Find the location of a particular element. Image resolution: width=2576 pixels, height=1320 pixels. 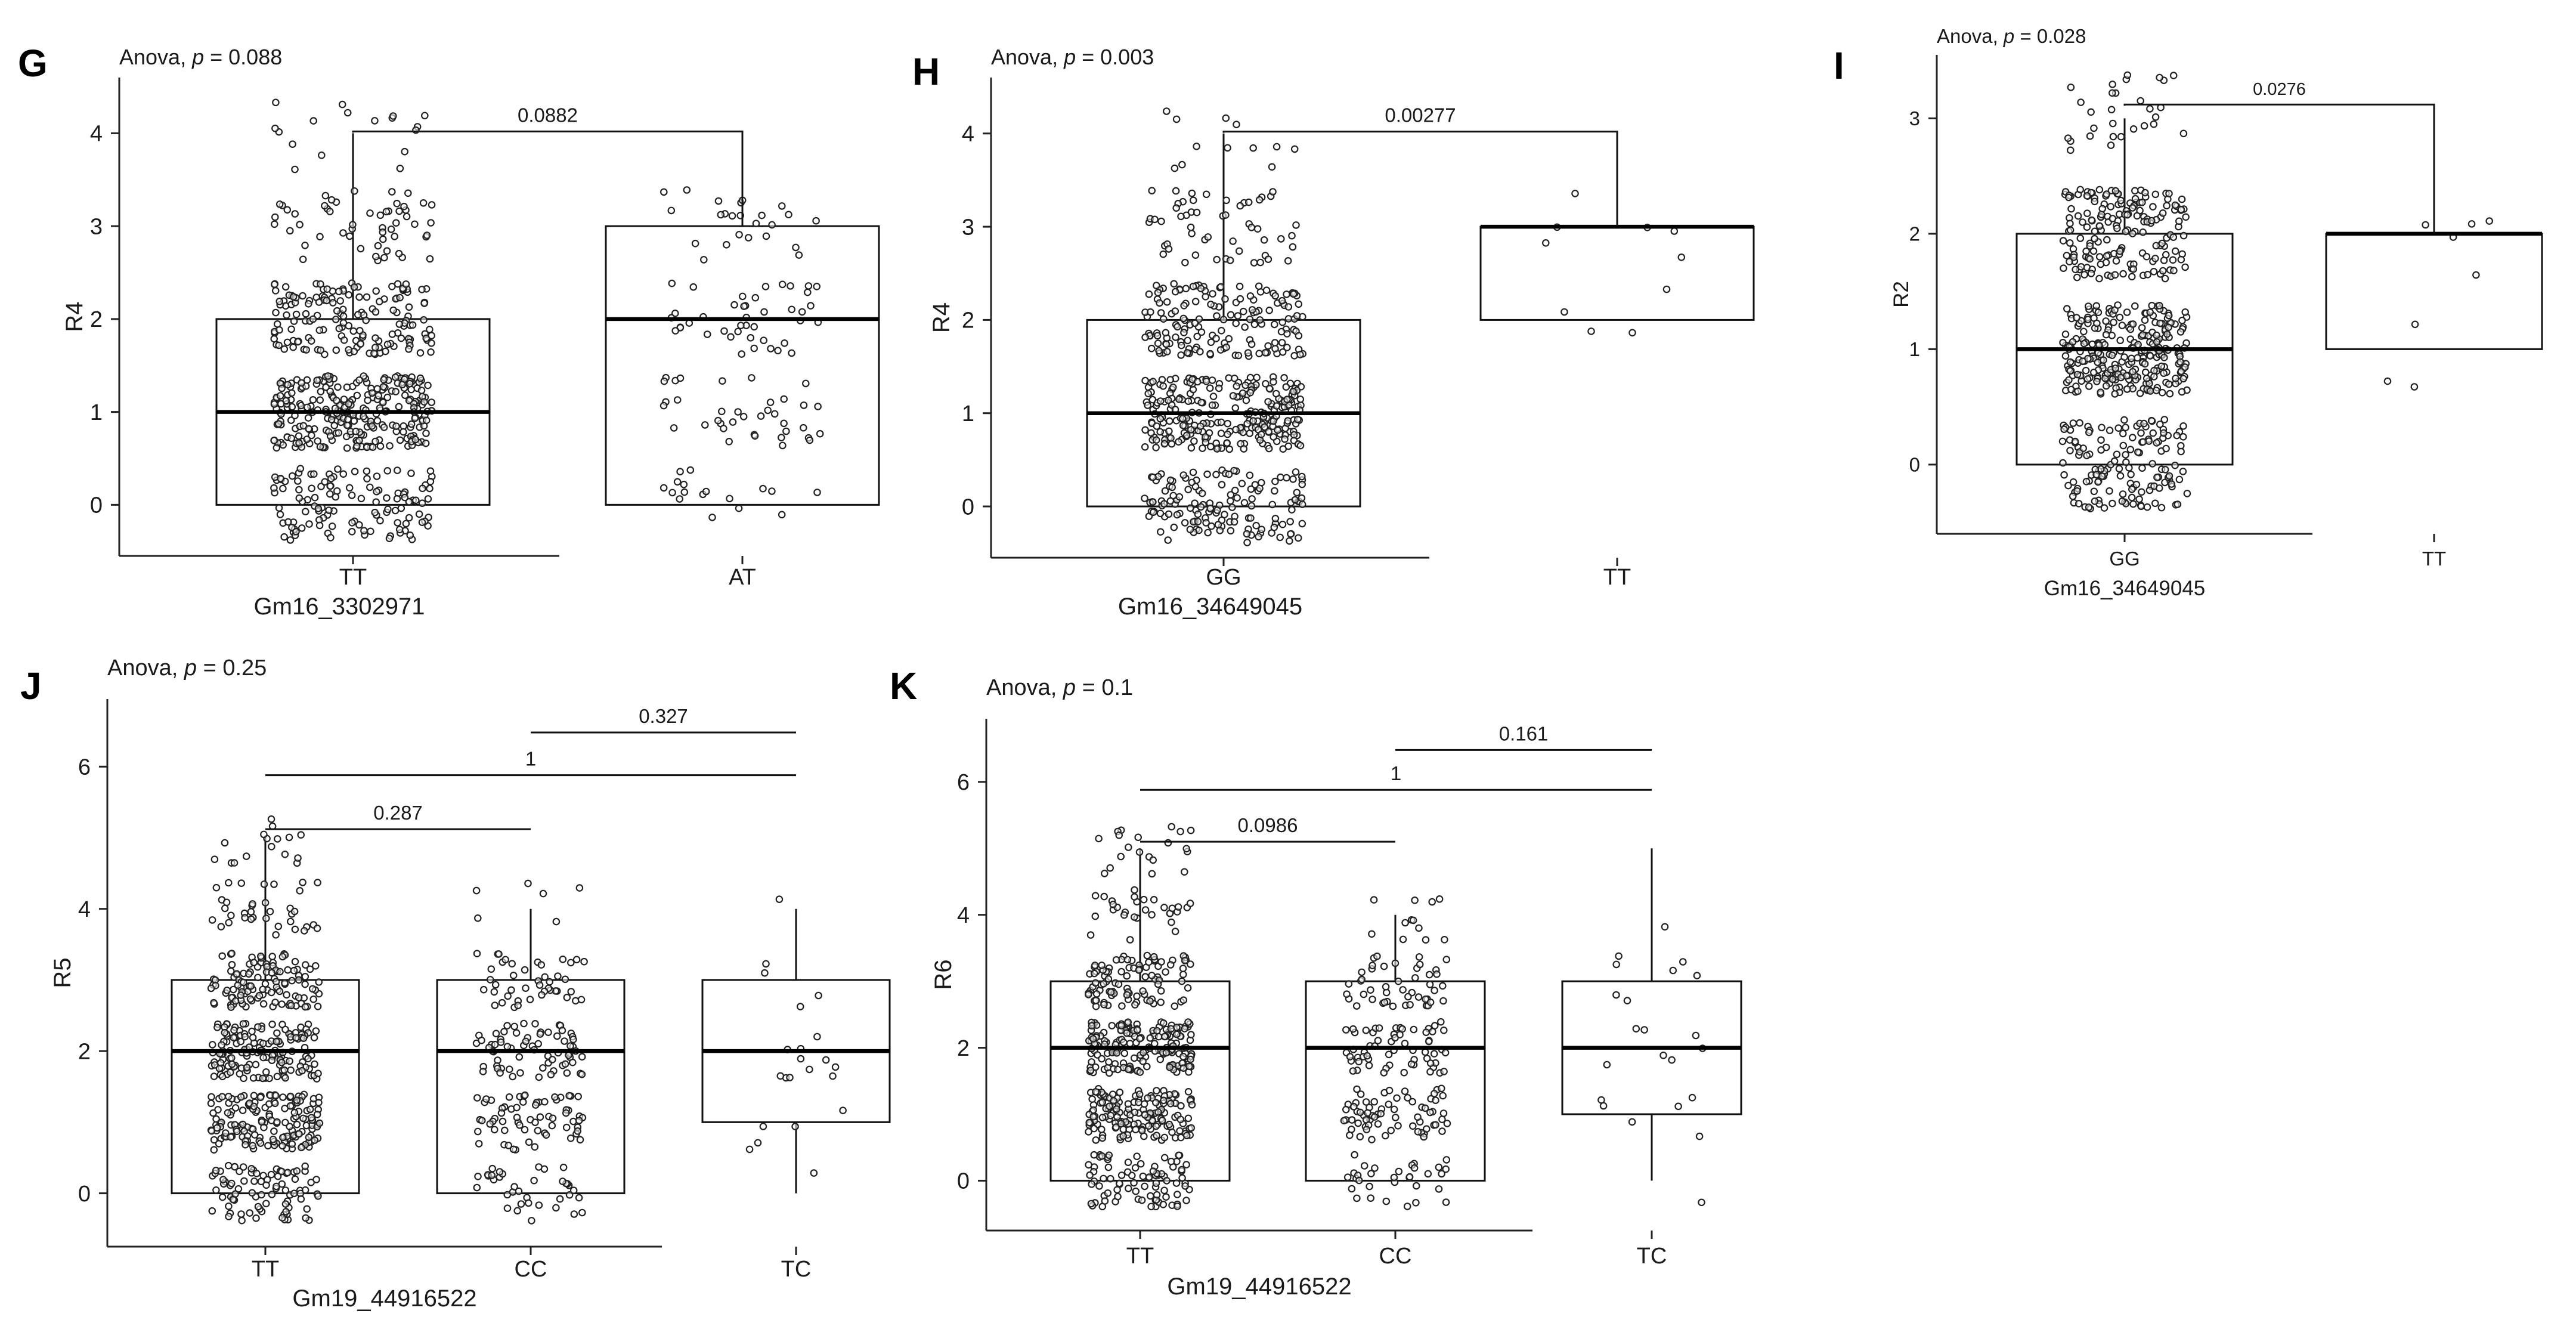

title-value: = 0.003 is located at coordinates (1115, 57).